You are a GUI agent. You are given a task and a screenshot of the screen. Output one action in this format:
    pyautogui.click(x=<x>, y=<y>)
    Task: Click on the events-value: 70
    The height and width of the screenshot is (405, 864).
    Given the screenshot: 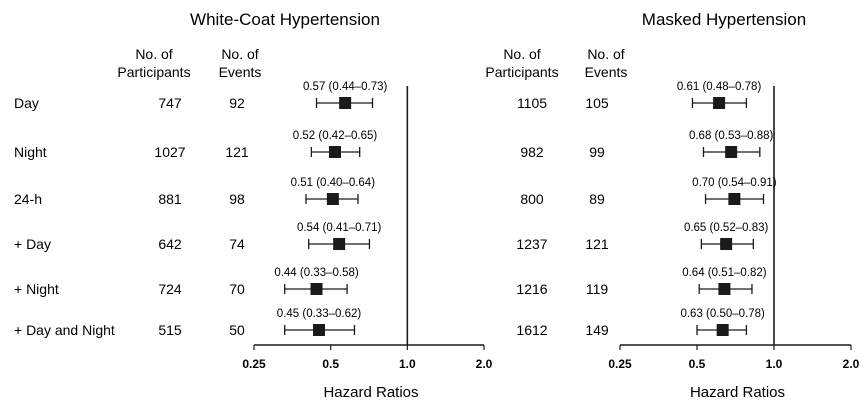 What is the action you would take?
    pyautogui.click(x=237, y=289)
    